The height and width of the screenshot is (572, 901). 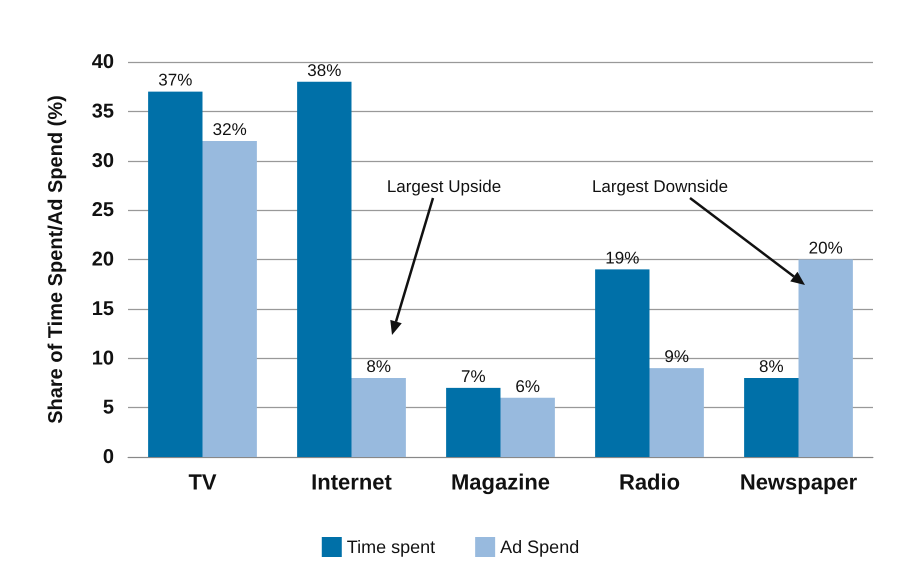 What do you see at coordinates (352, 482) in the screenshot?
I see `x-tick-label: Internet` at bounding box center [352, 482].